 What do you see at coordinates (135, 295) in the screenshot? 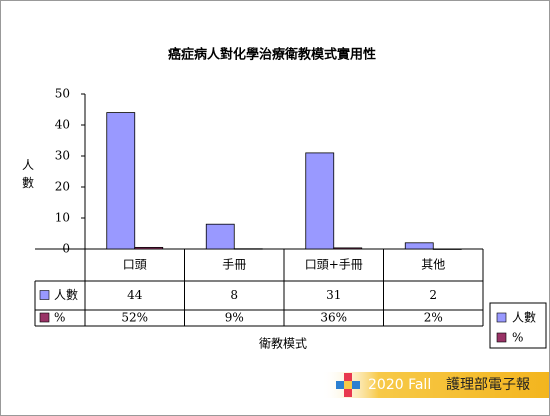
I see `table-value: 44` at bounding box center [135, 295].